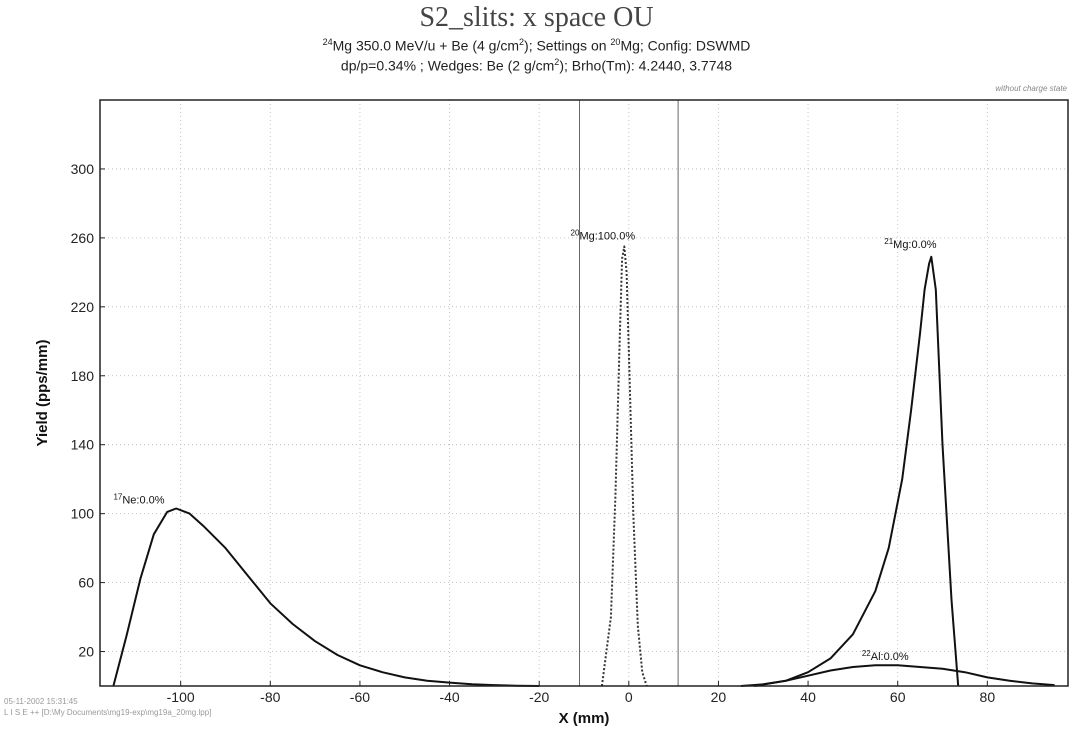 Image resolution: width=1073 pixels, height=731 pixels. I want to click on y-axis-label: Yield (pps/mm), so click(42, 393).